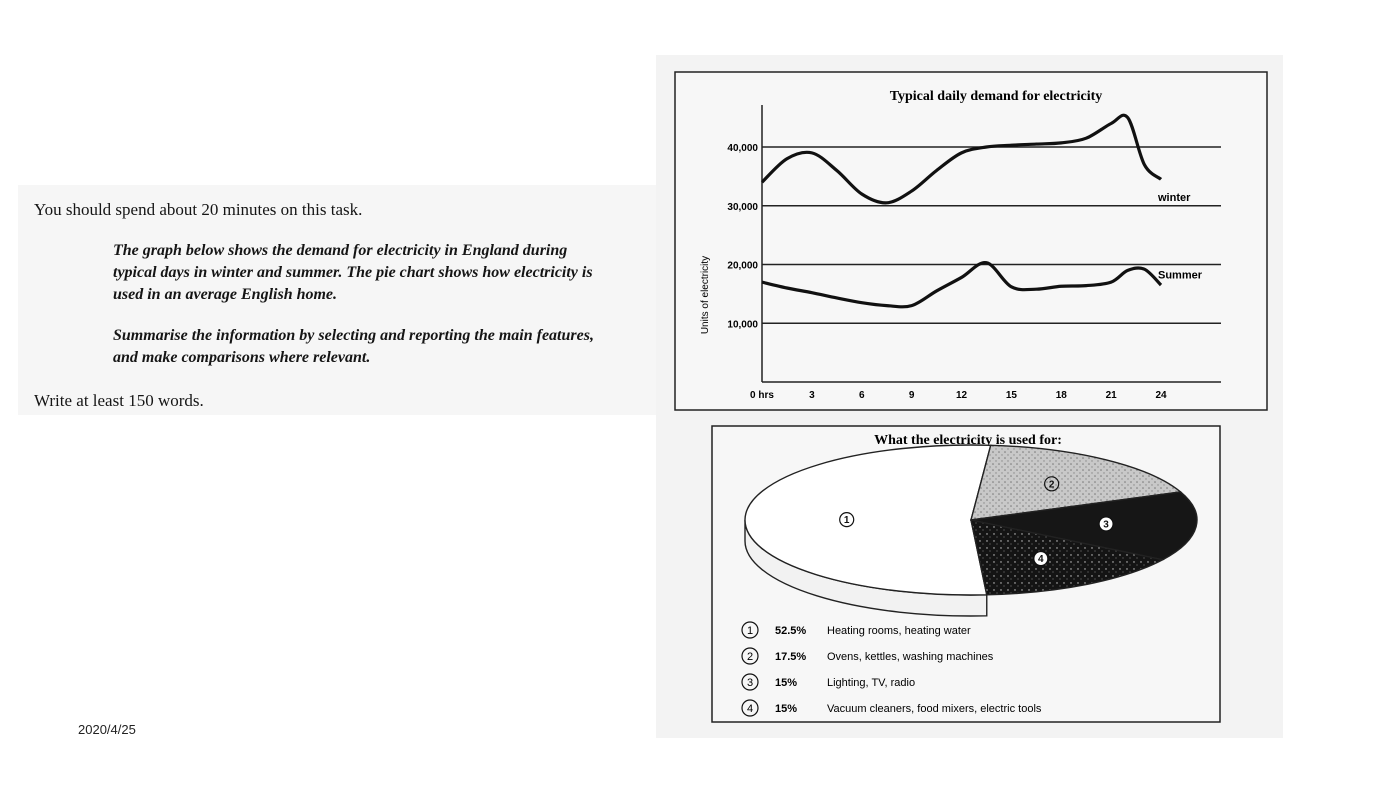 The height and width of the screenshot is (787, 1399). Describe the element at coordinates (862, 395) in the screenshot. I see `x-tick-label: 6` at that location.